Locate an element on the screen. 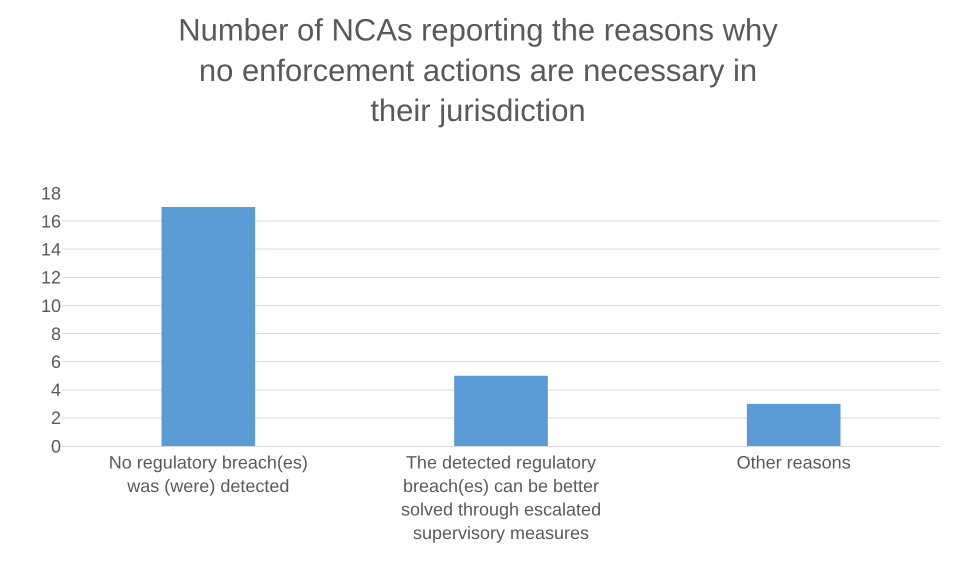 Image resolution: width=956 pixels, height=578 pixels. y-tick-label: 8 is located at coordinates (55, 334).